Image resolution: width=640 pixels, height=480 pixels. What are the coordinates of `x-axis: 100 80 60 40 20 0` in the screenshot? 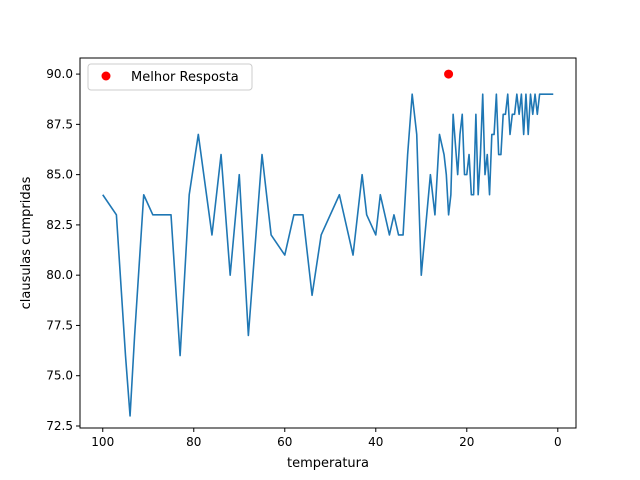 It's located at (326, 438).